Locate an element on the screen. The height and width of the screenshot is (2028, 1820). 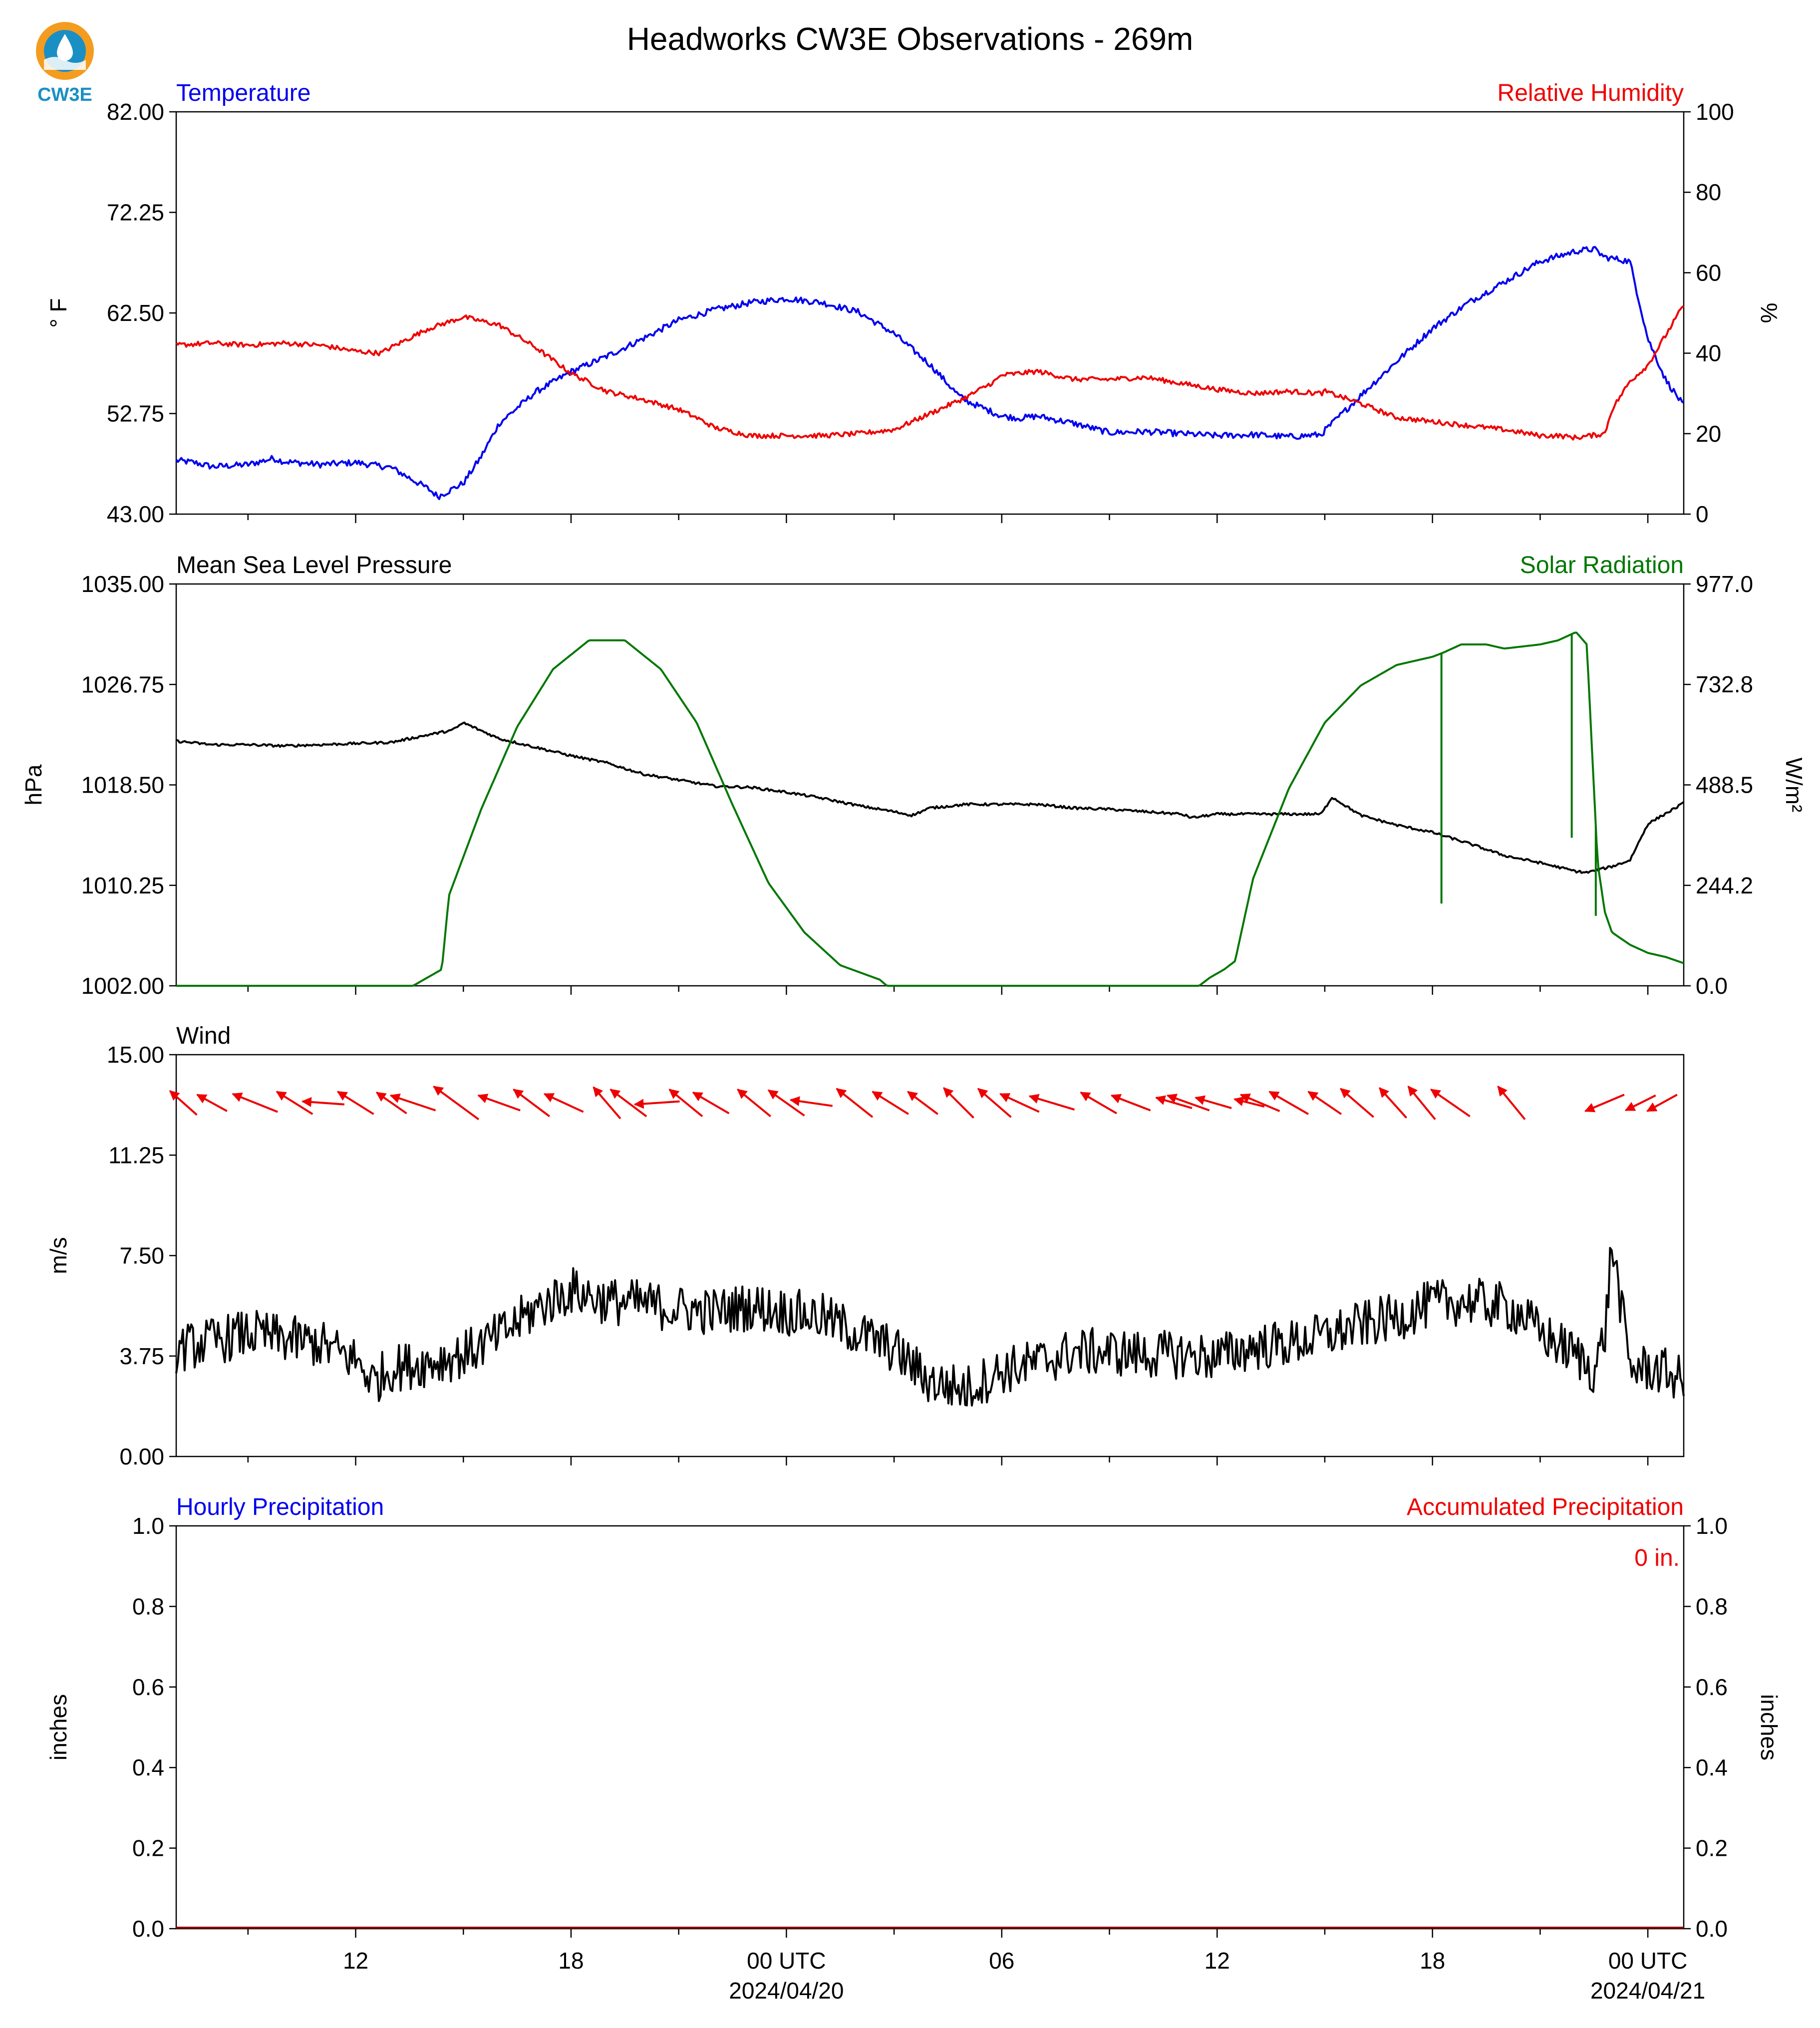
panel-right-title: Solar Radiation is located at coordinates (1602, 565).